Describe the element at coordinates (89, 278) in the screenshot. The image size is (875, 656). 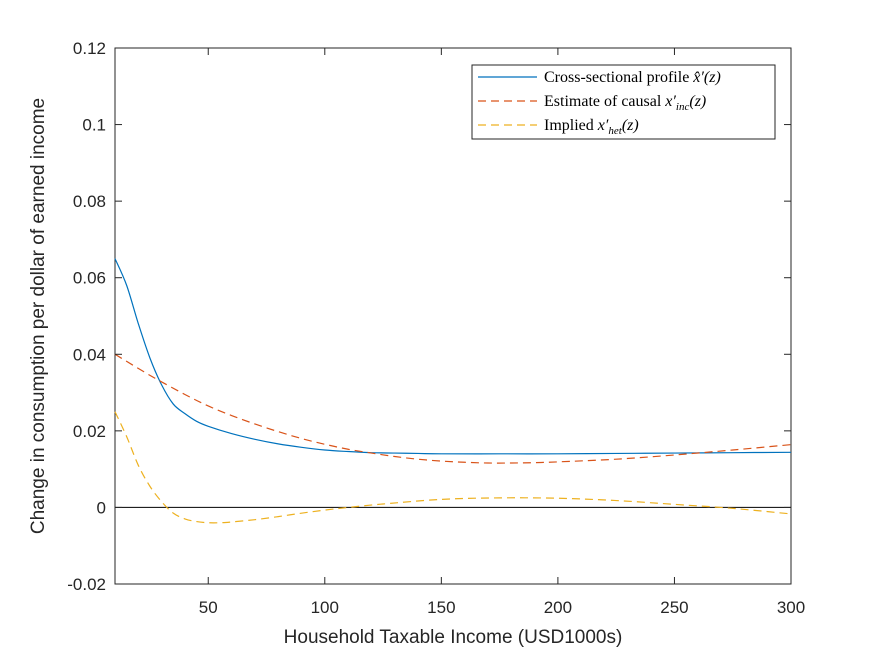
I see `y-tick-label: 0.06` at that location.